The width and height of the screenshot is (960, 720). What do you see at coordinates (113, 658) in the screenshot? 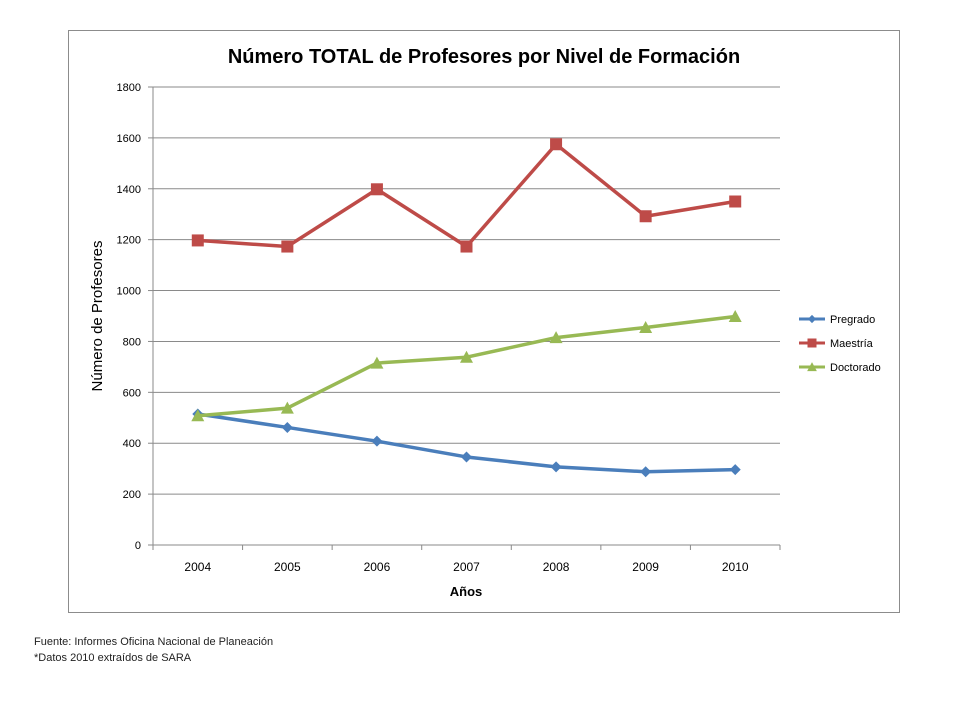
I see `data-note-footnote: *Datos 2010 extraídos de SARA` at bounding box center [113, 658].